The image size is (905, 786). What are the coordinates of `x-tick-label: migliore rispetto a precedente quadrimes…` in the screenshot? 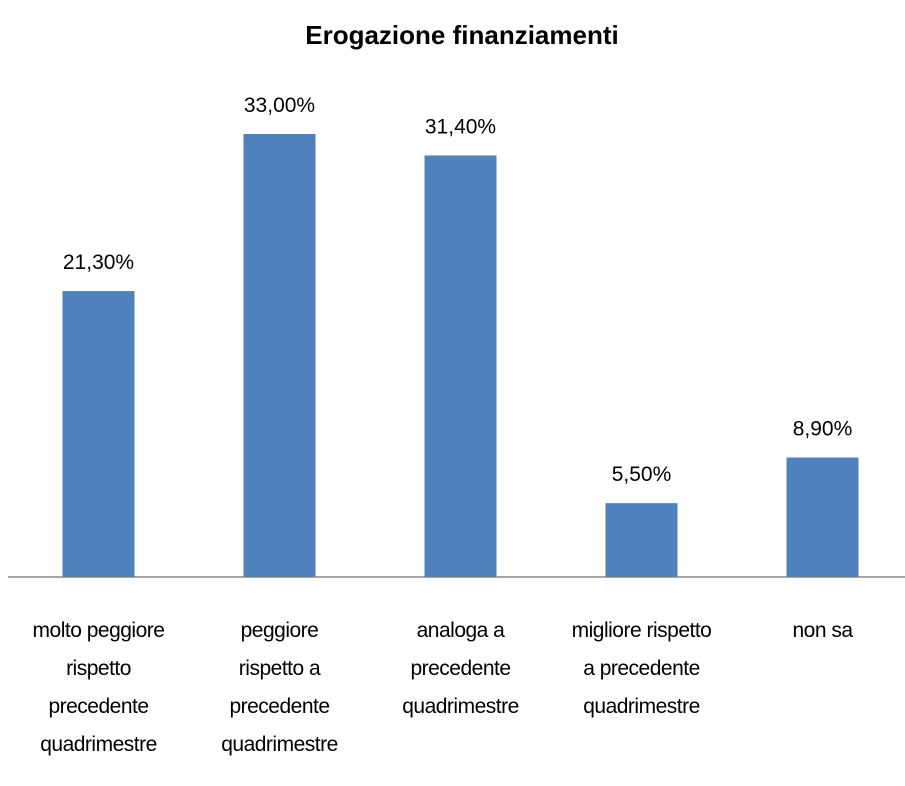 It's located at (641, 668).